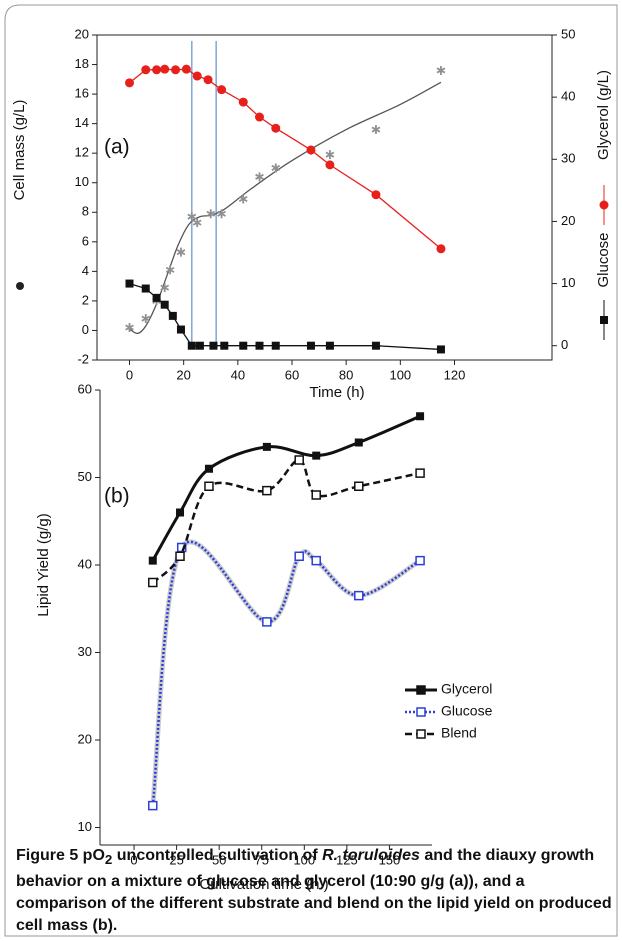 The width and height of the screenshot is (622, 941). What do you see at coordinates (85, 211) in the screenshot?
I see `y-tick-label: 8` at bounding box center [85, 211].